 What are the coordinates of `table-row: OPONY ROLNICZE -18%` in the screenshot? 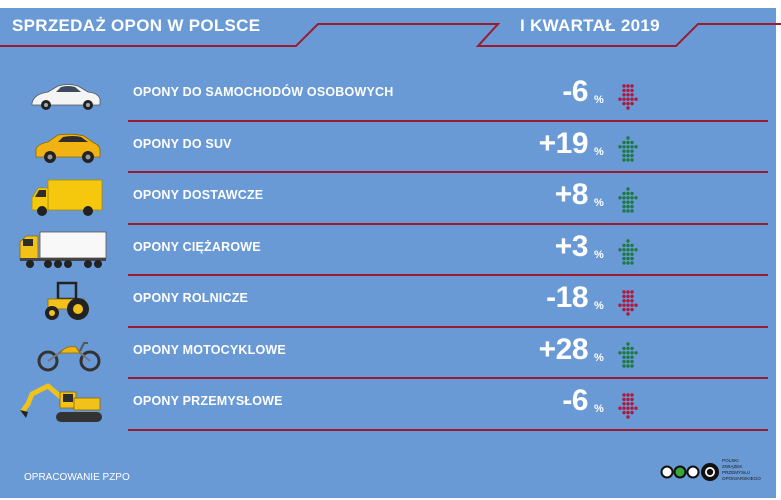 It's located at (388, 302).